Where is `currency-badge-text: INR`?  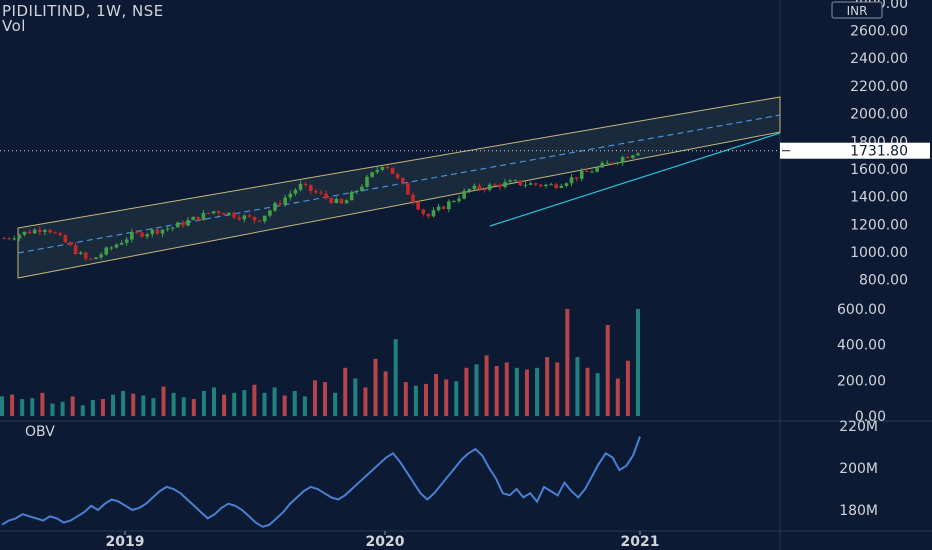 currency-badge-text: INR is located at coordinates (857, 11).